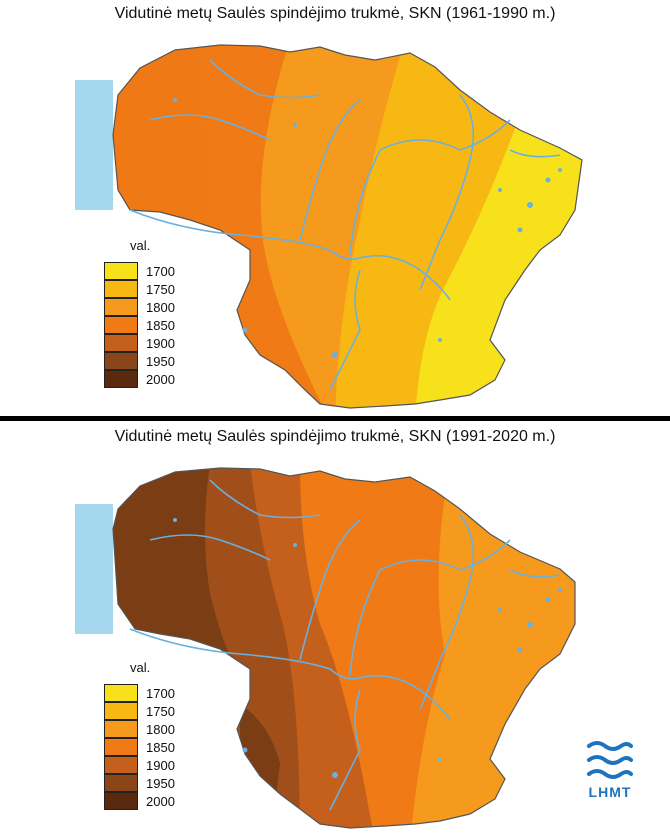  What do you see at coordinates (335, 418) in the screenshot?
I see `panel-divider` at bounding box center [335, 418].